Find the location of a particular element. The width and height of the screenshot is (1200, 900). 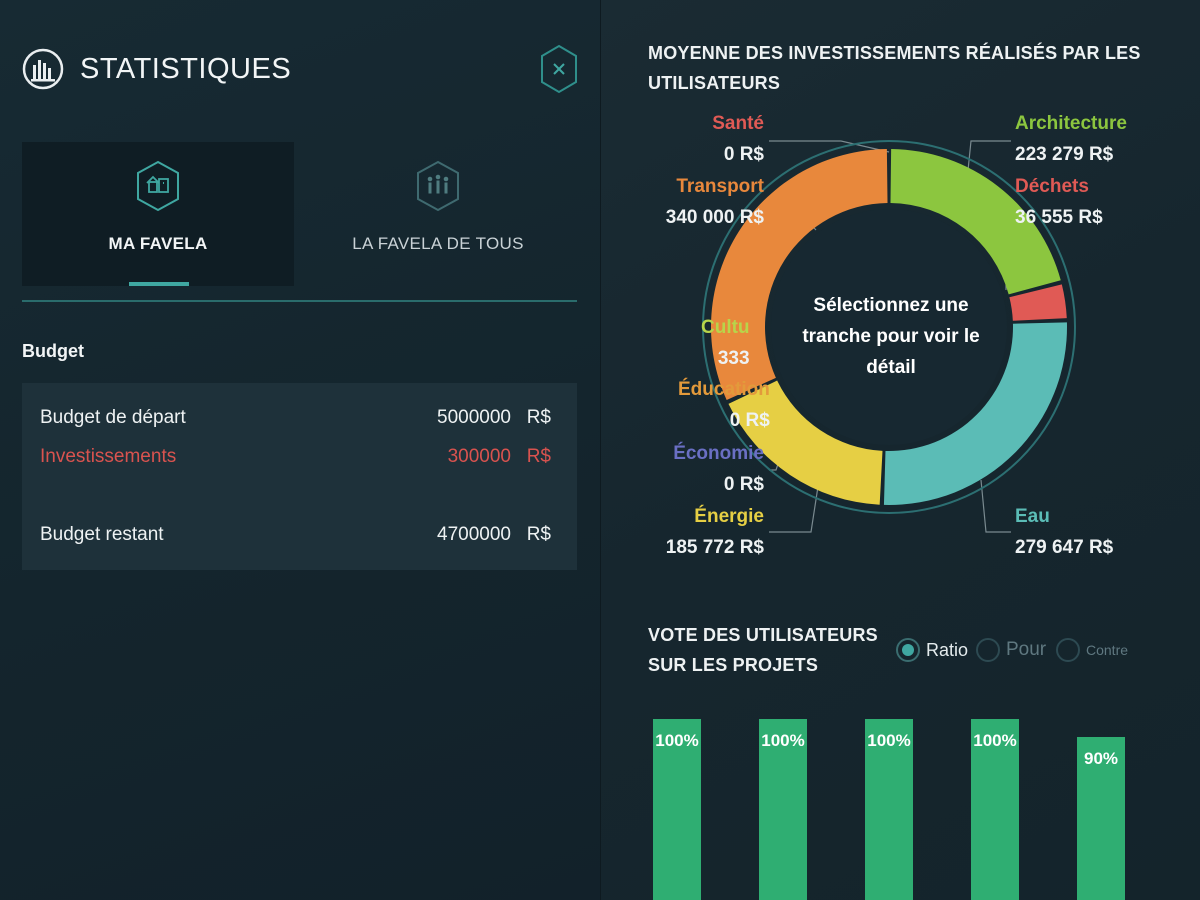

budget-row-remaining: Budget restant 4700000 R$ is located at coordinates (295, 535).